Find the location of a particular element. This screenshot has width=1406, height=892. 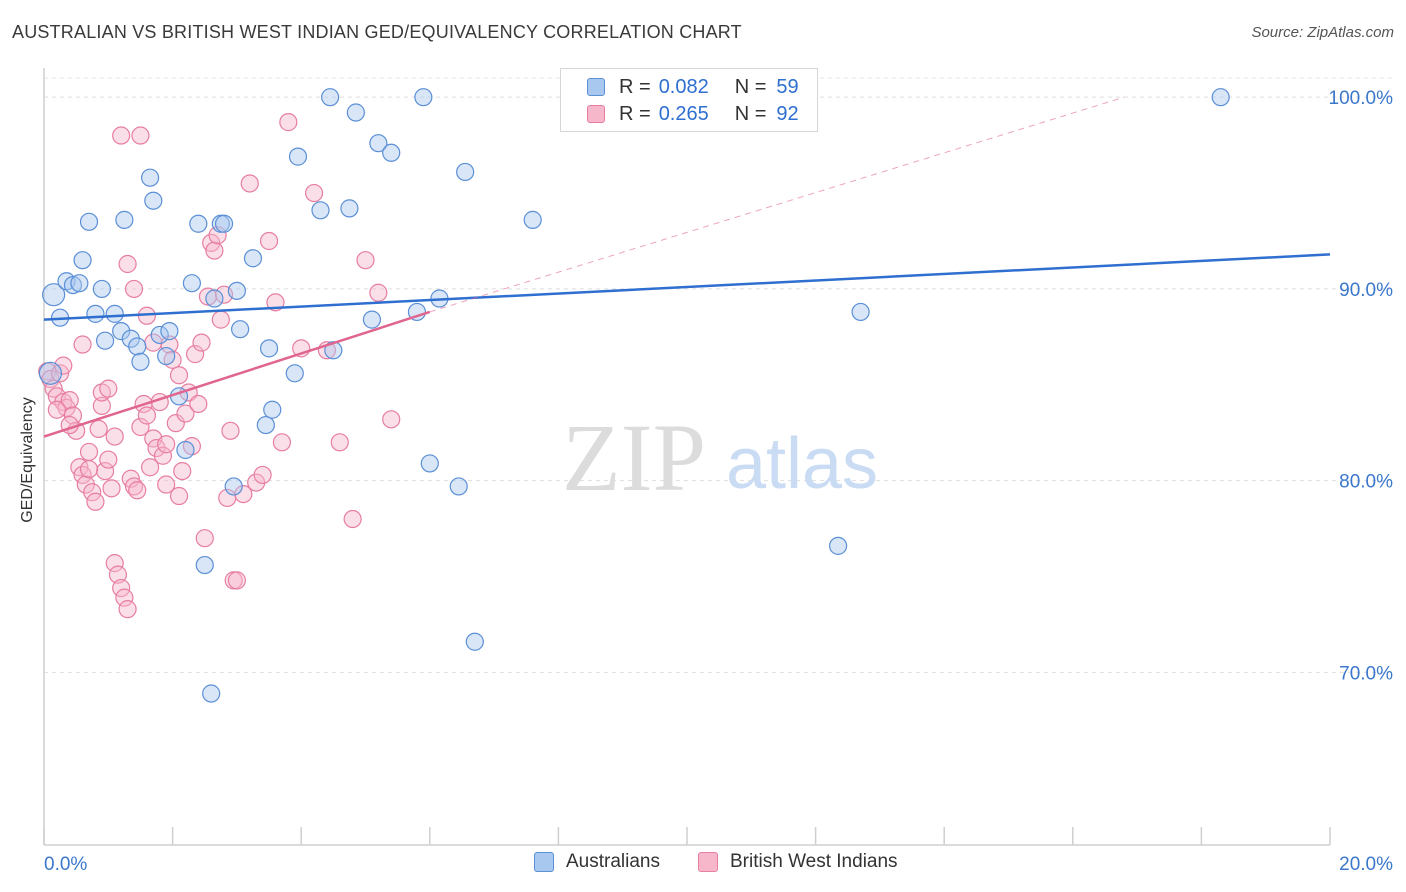

legend-item-british-west-indians: British West Indians is located at coordinates (798, 862).